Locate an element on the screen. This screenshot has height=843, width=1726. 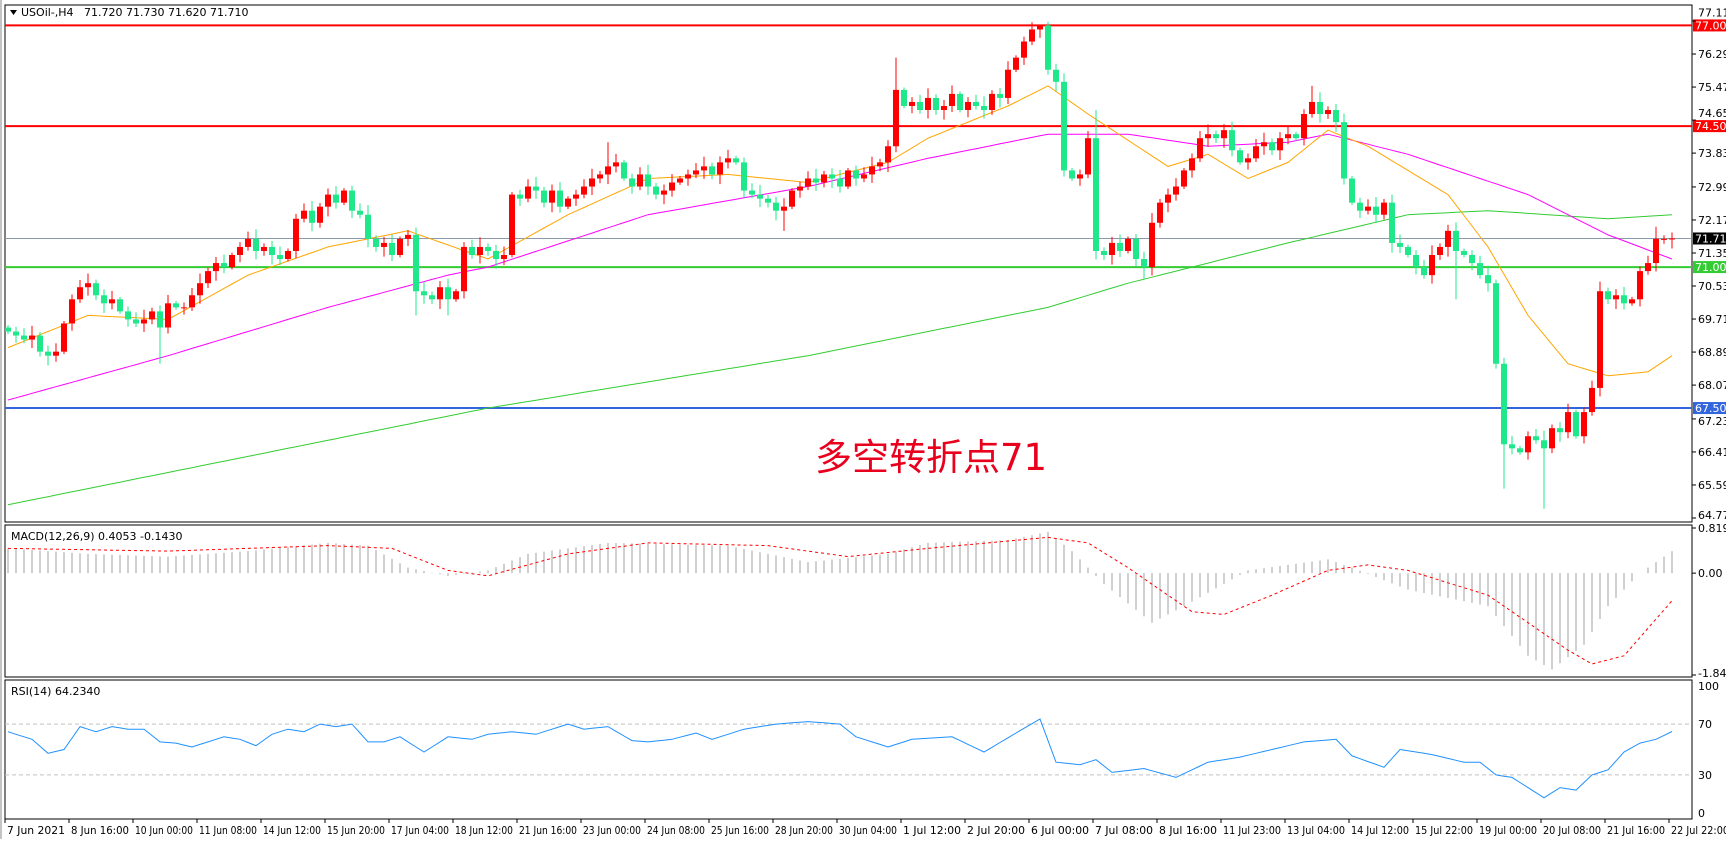
rsi-plot is located at coordinates (848, 758).